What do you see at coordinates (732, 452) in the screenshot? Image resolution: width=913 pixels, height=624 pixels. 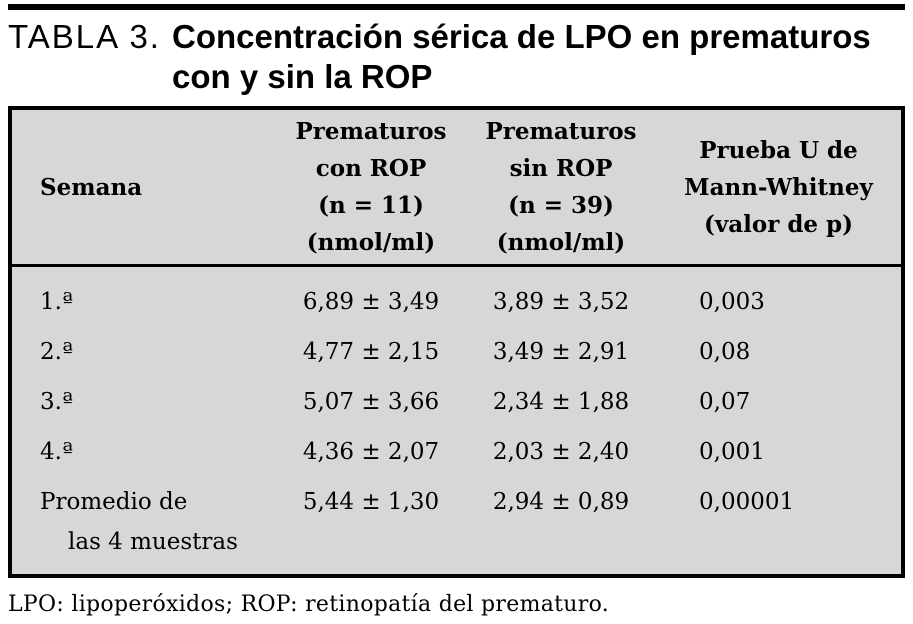 I see `cell-p-value: 0,001` at bounding box center [732, 452].